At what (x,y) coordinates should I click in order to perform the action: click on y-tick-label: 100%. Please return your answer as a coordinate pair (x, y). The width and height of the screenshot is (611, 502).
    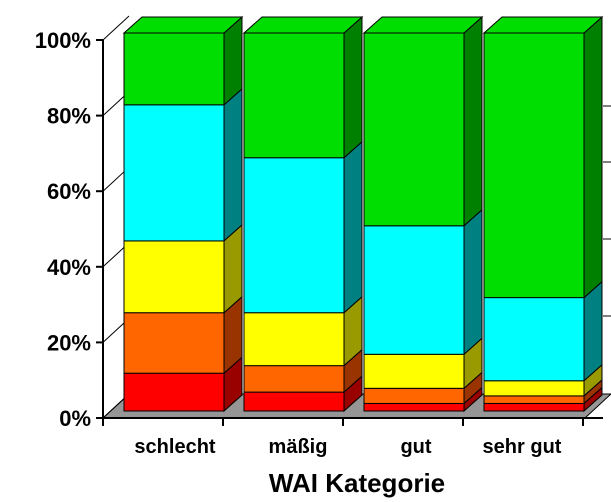
    Looking at the image, I should click on (63, 40).